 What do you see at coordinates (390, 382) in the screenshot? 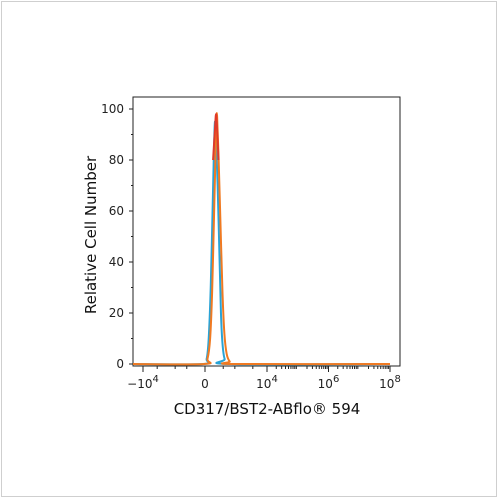
I see `x-tick-label: 10⁸` at bounding box center [390, 382].